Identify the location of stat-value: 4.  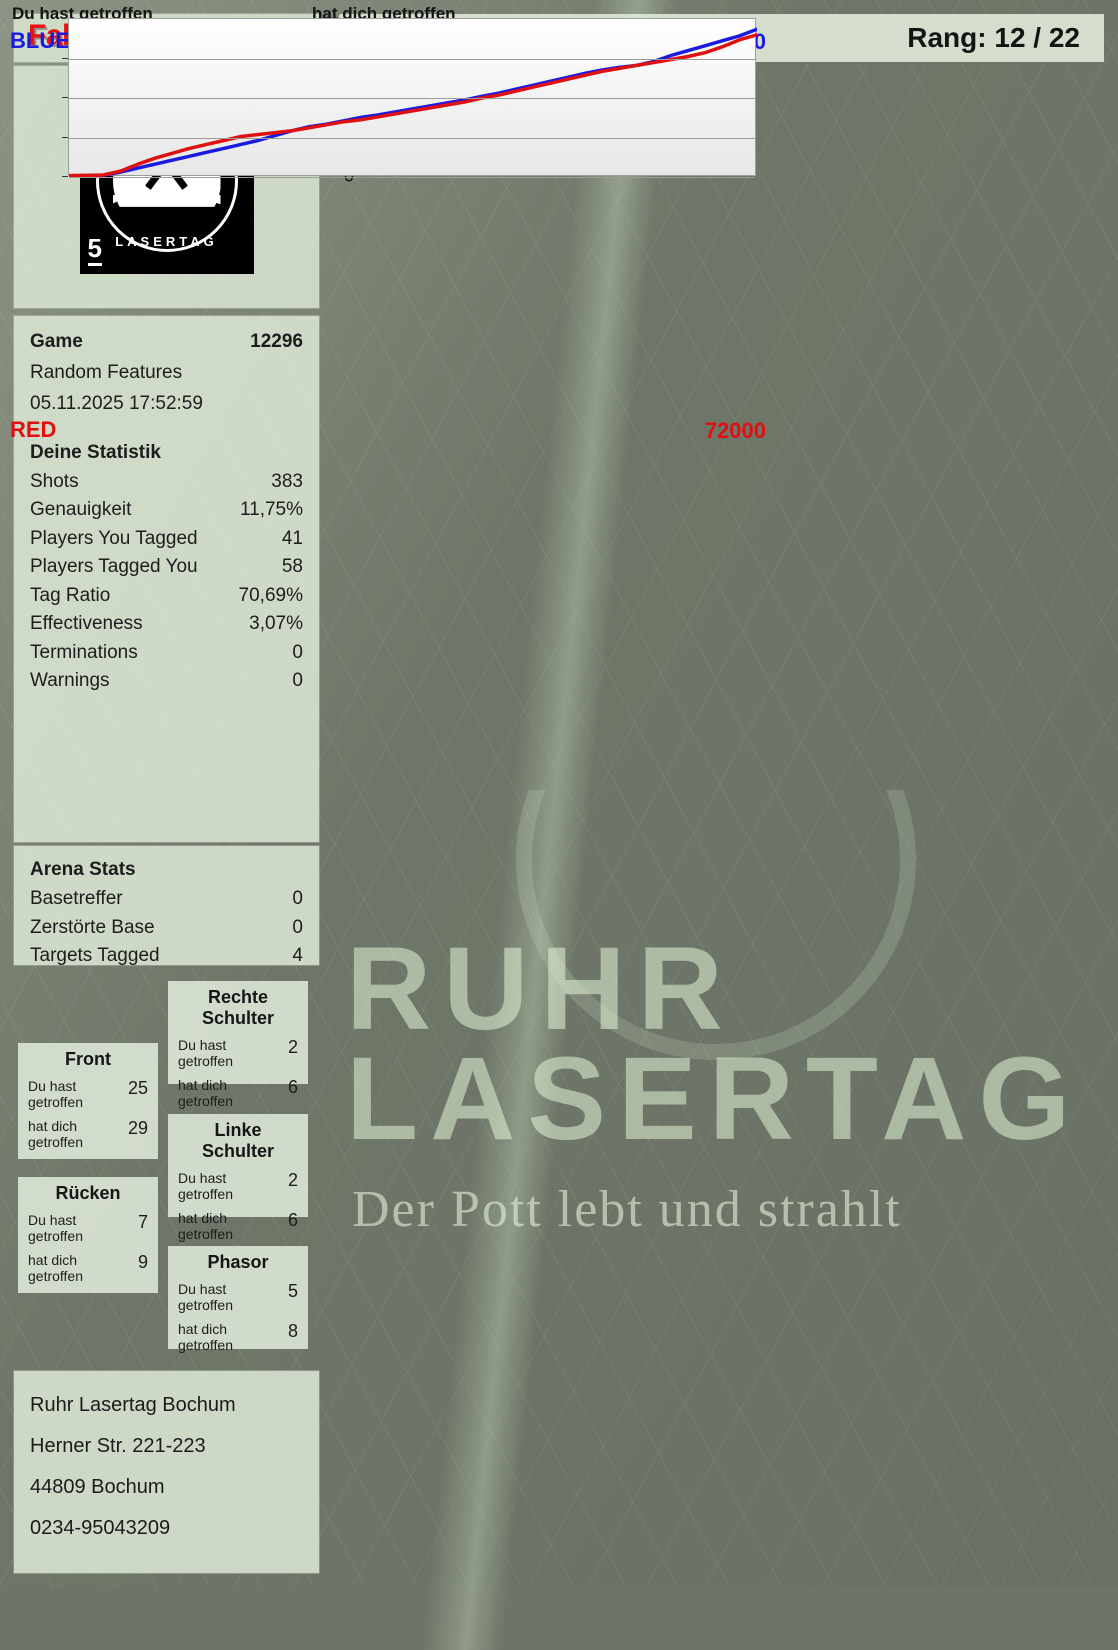
(297, 955).